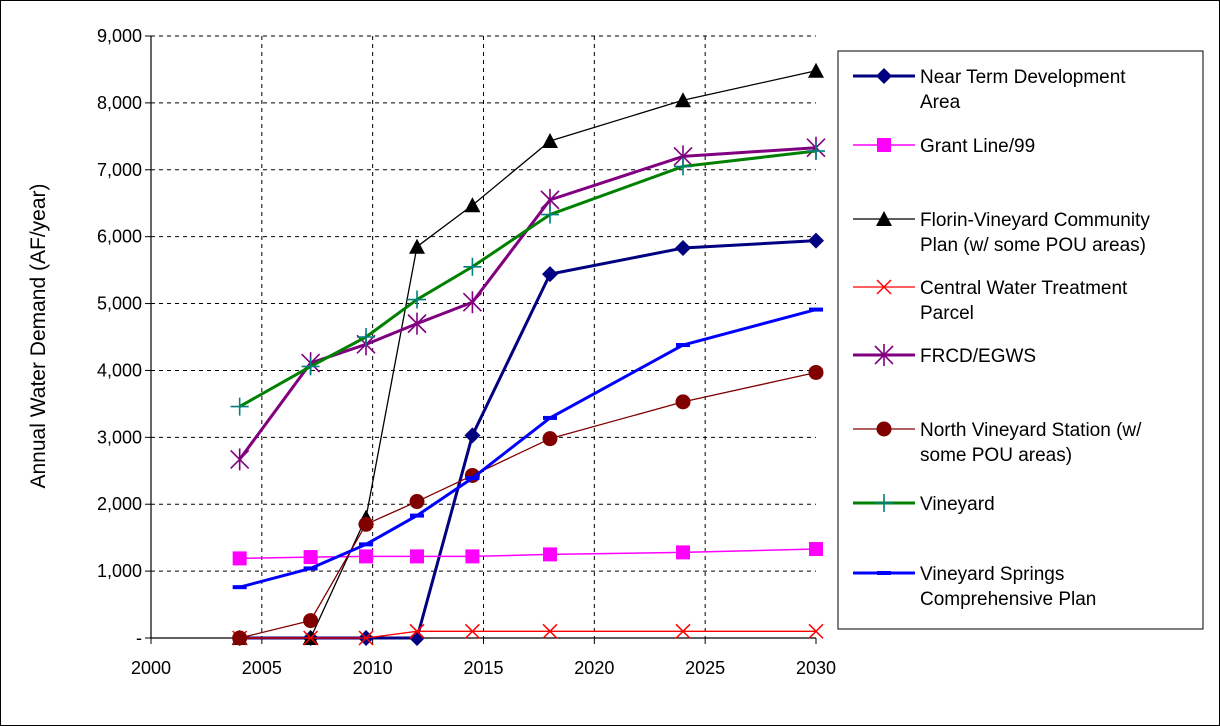 The width and height of the screenshot is (1220, 726). Describe the element at coordinates (119, 237) in the screenshot. I see `y-tick-label: 6,000` at that location.